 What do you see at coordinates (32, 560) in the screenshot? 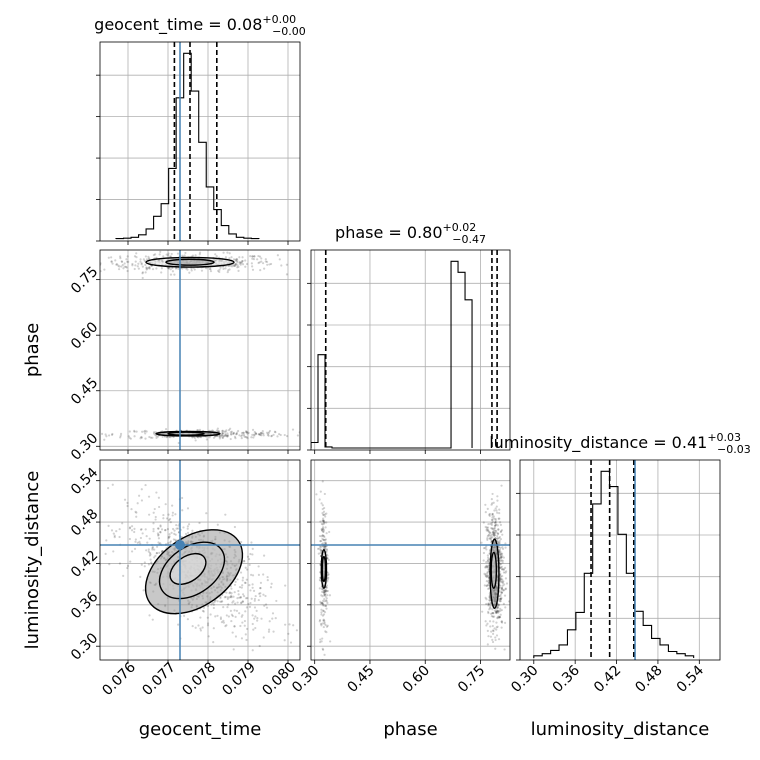
I see `y-axis-label: luminosity_distance` at bounding box center [32, 560].